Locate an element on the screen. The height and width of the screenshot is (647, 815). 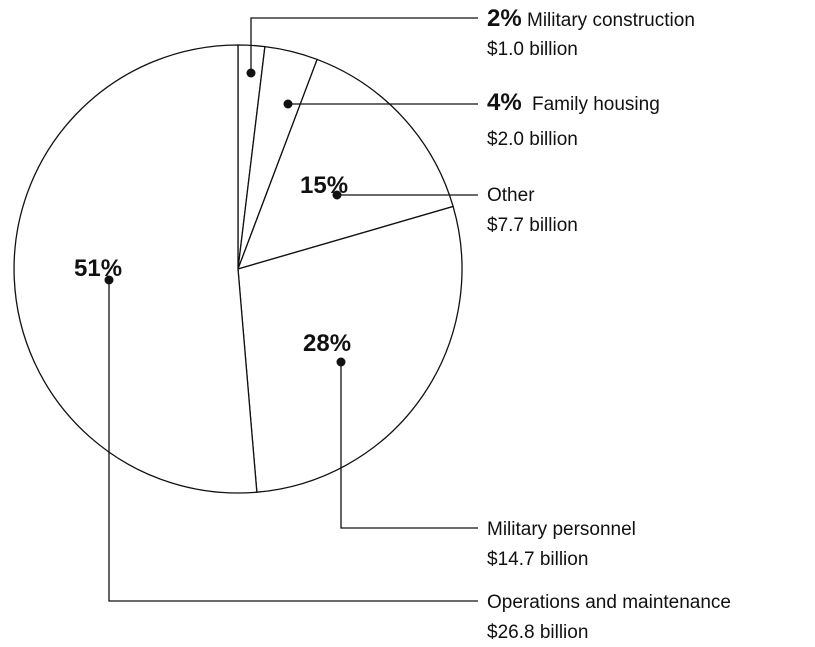
slice-amount-operations-maintenance: $26.8 billion is located at coordinates (537, 632).